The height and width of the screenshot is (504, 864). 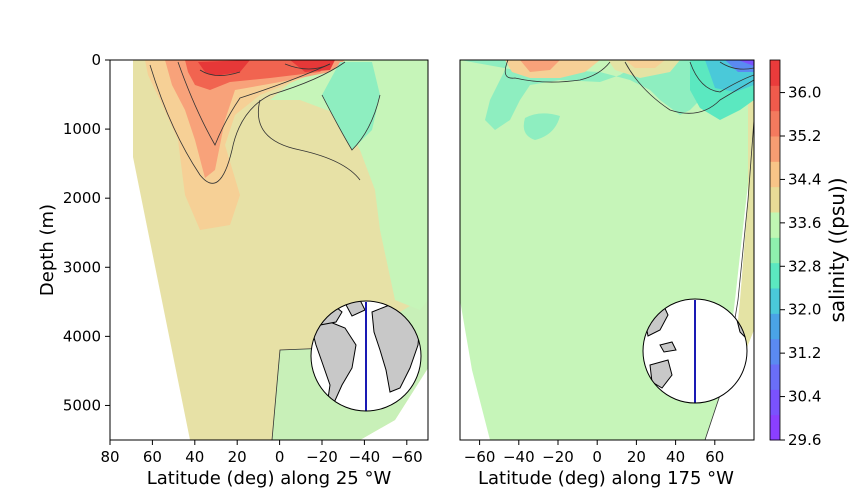 I want to click on y-tick-label: 2000, so click(x=82, y=198).